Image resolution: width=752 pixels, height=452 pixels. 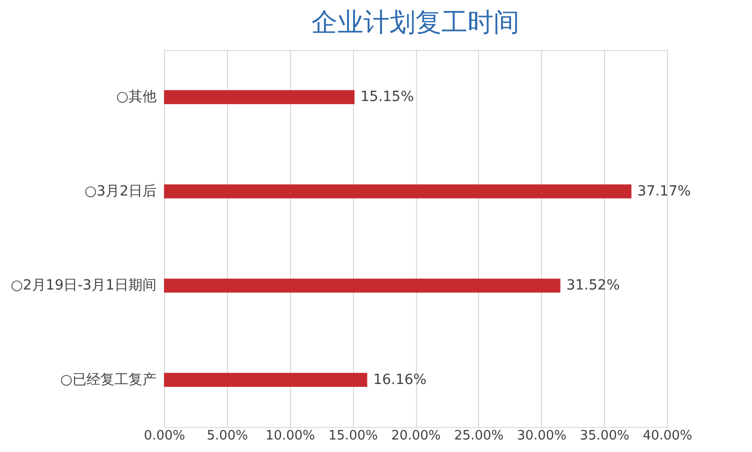 What do you see at coordinates (605, 436) in the screenshot?
I see `x-tick-label: 35.00%` at bounding box center [605, 436].